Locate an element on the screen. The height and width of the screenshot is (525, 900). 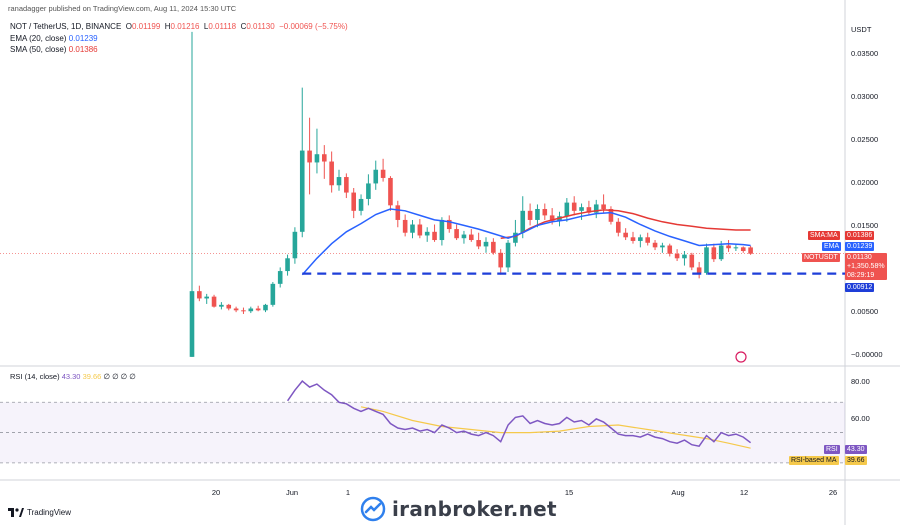
price-tick: −0.00000 is located at coordinates (867, 354).